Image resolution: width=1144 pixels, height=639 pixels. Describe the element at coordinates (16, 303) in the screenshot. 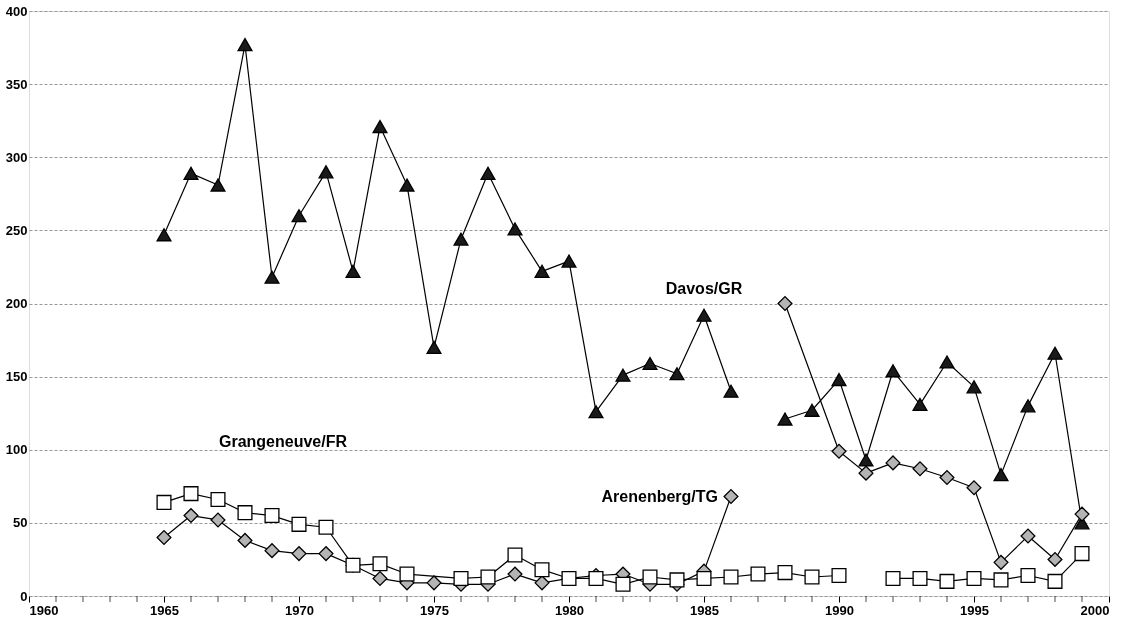

I see `y-tick-label: 200` at that location.